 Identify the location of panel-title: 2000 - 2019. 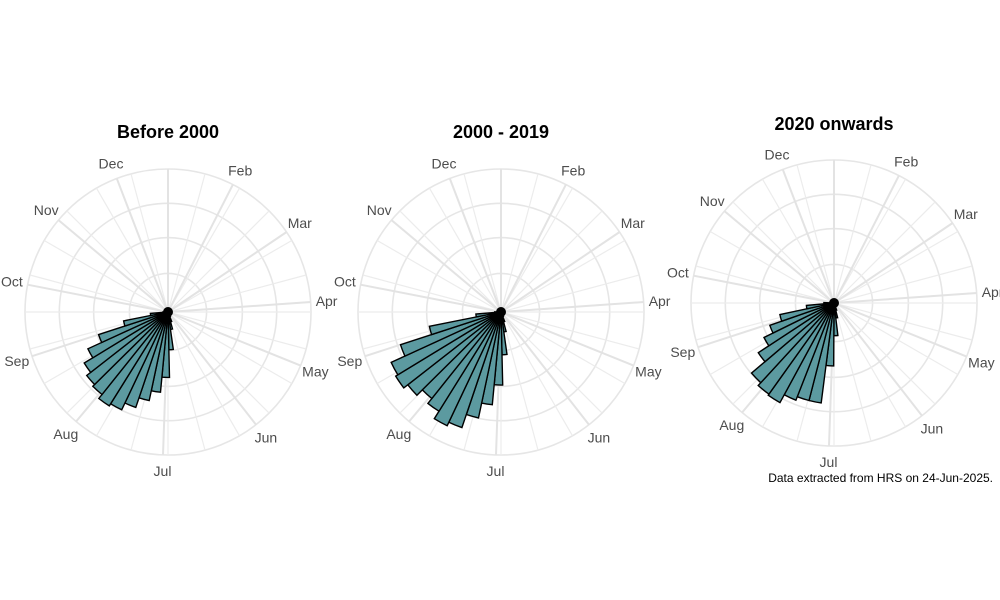
(501, 132).